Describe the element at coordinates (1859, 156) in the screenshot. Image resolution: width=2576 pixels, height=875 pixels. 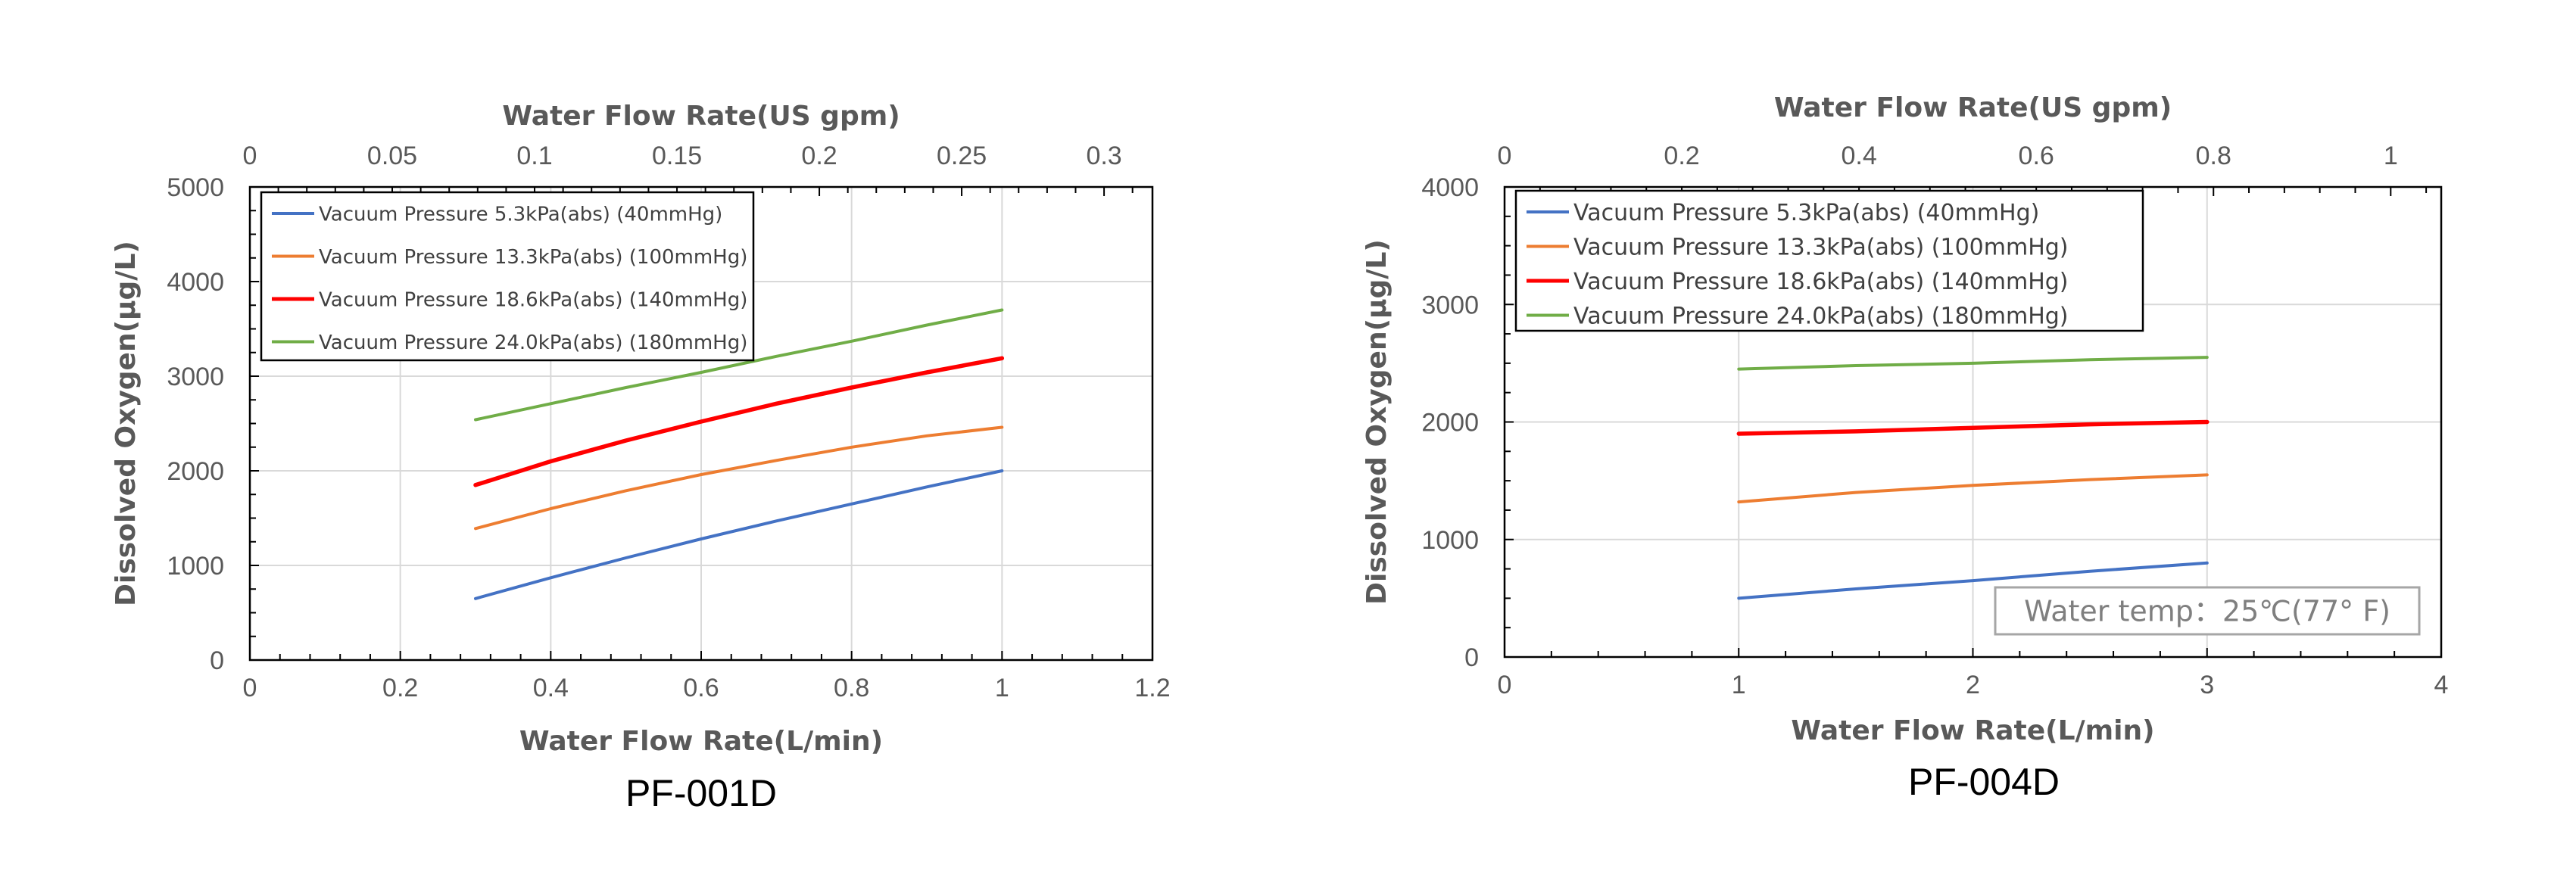
I see `x2-tick-label: 0.4` at that location.